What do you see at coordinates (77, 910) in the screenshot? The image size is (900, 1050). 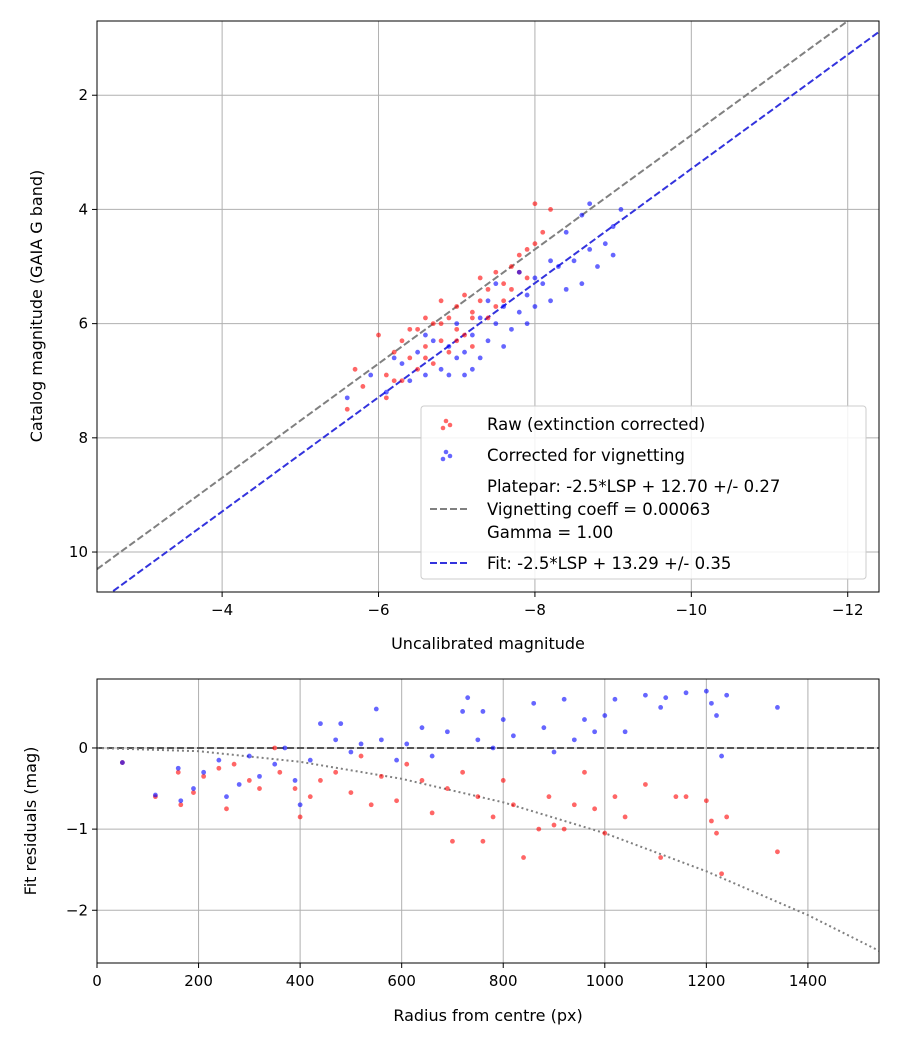 I see `bottom-y-tick-label: −2` at bounding box center [77, 910].